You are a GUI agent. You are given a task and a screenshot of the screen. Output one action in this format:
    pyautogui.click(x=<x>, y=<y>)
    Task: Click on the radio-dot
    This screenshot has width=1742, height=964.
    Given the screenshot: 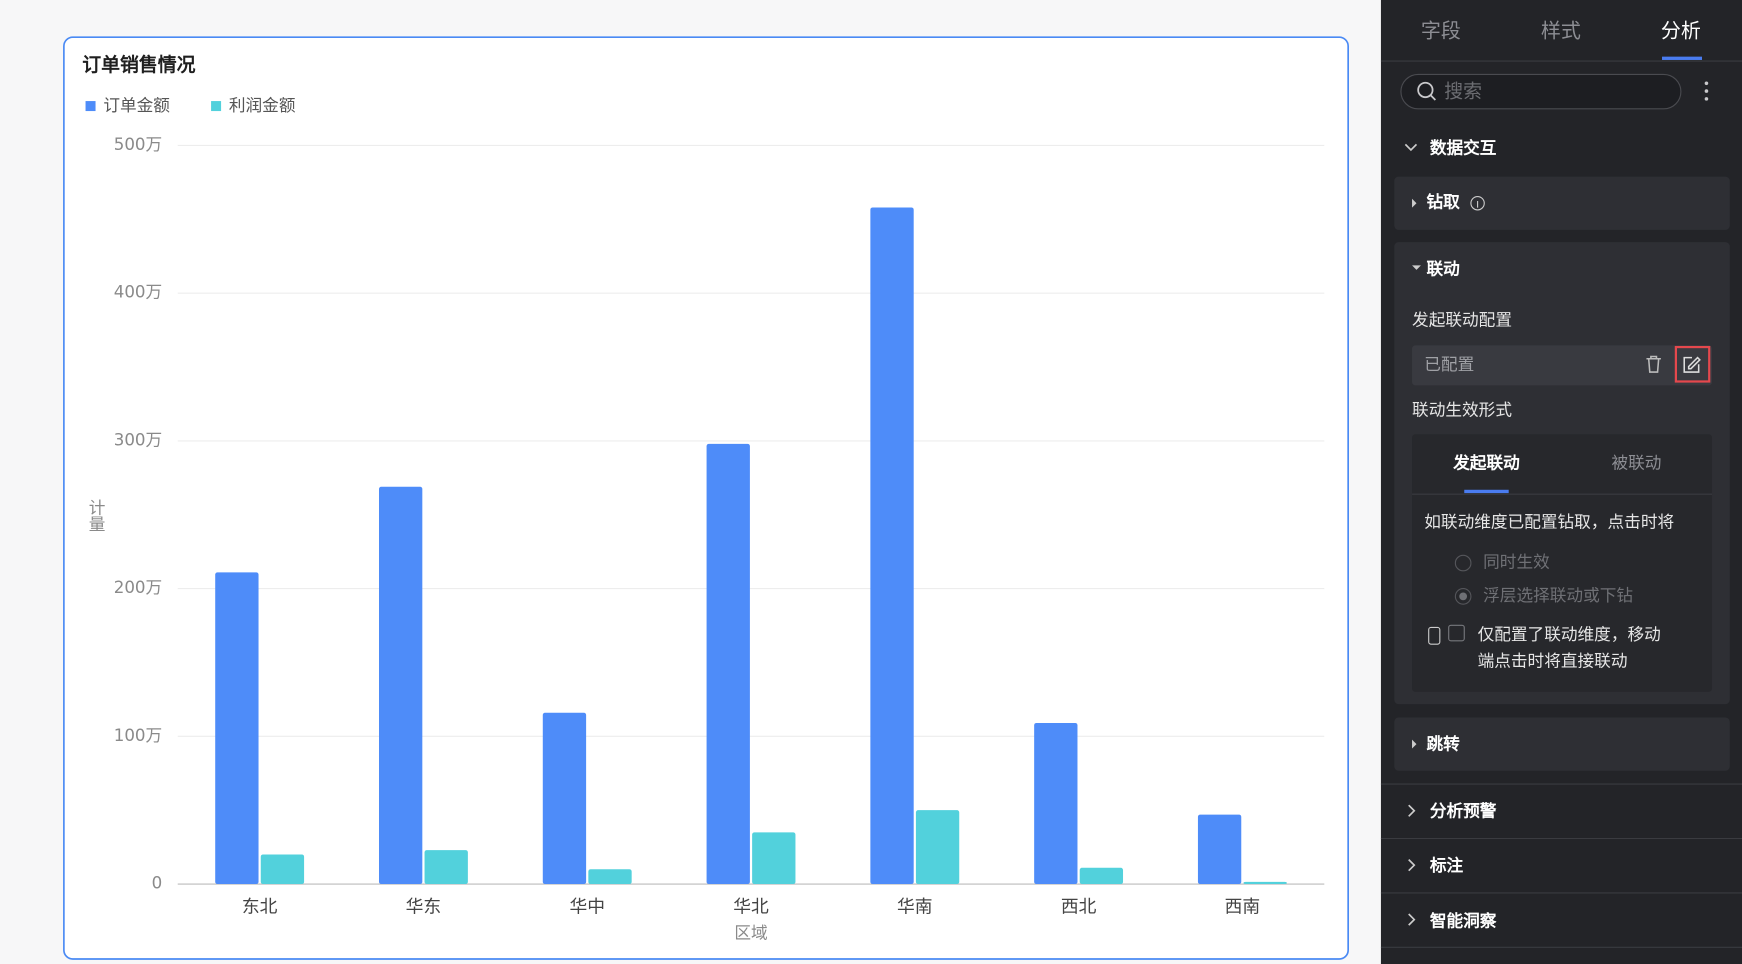 What is the action you would take?
    pyautogui.click(x=1463, y=596)
    